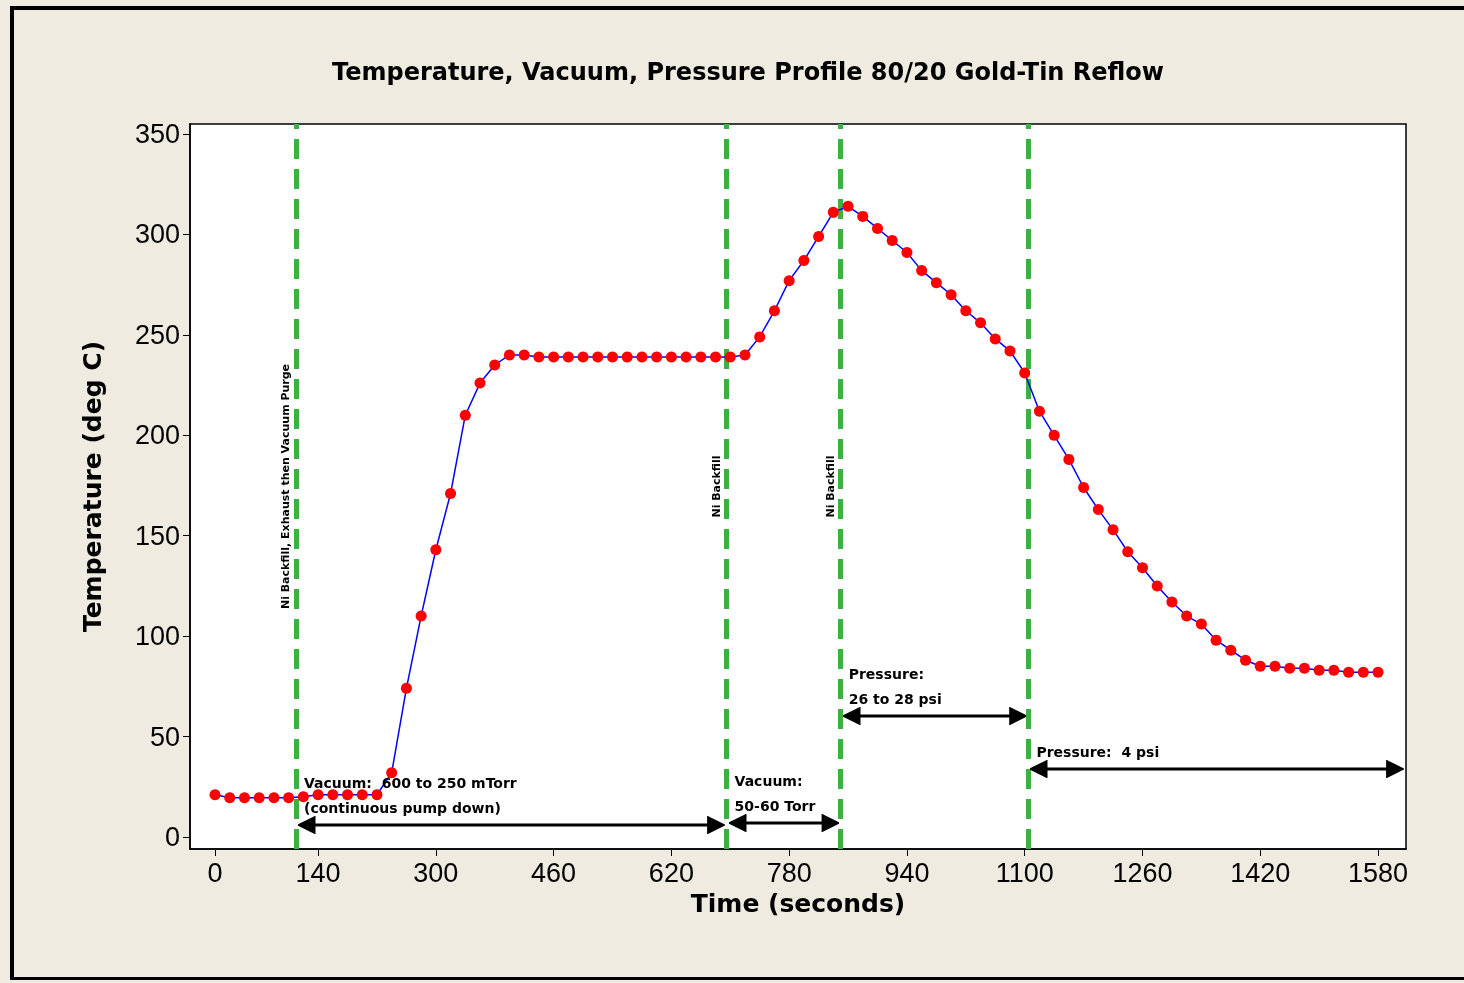 This screenshot has width=1464, height=983. I want to click on x-axis-title: Time (seconds), so click(798, 903).